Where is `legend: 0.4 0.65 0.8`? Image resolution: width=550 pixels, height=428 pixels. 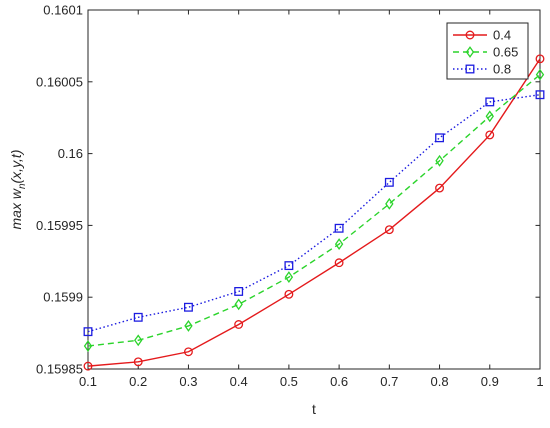 legend: 0.4 0.65 0.8 is located at coordinates (487, 51).